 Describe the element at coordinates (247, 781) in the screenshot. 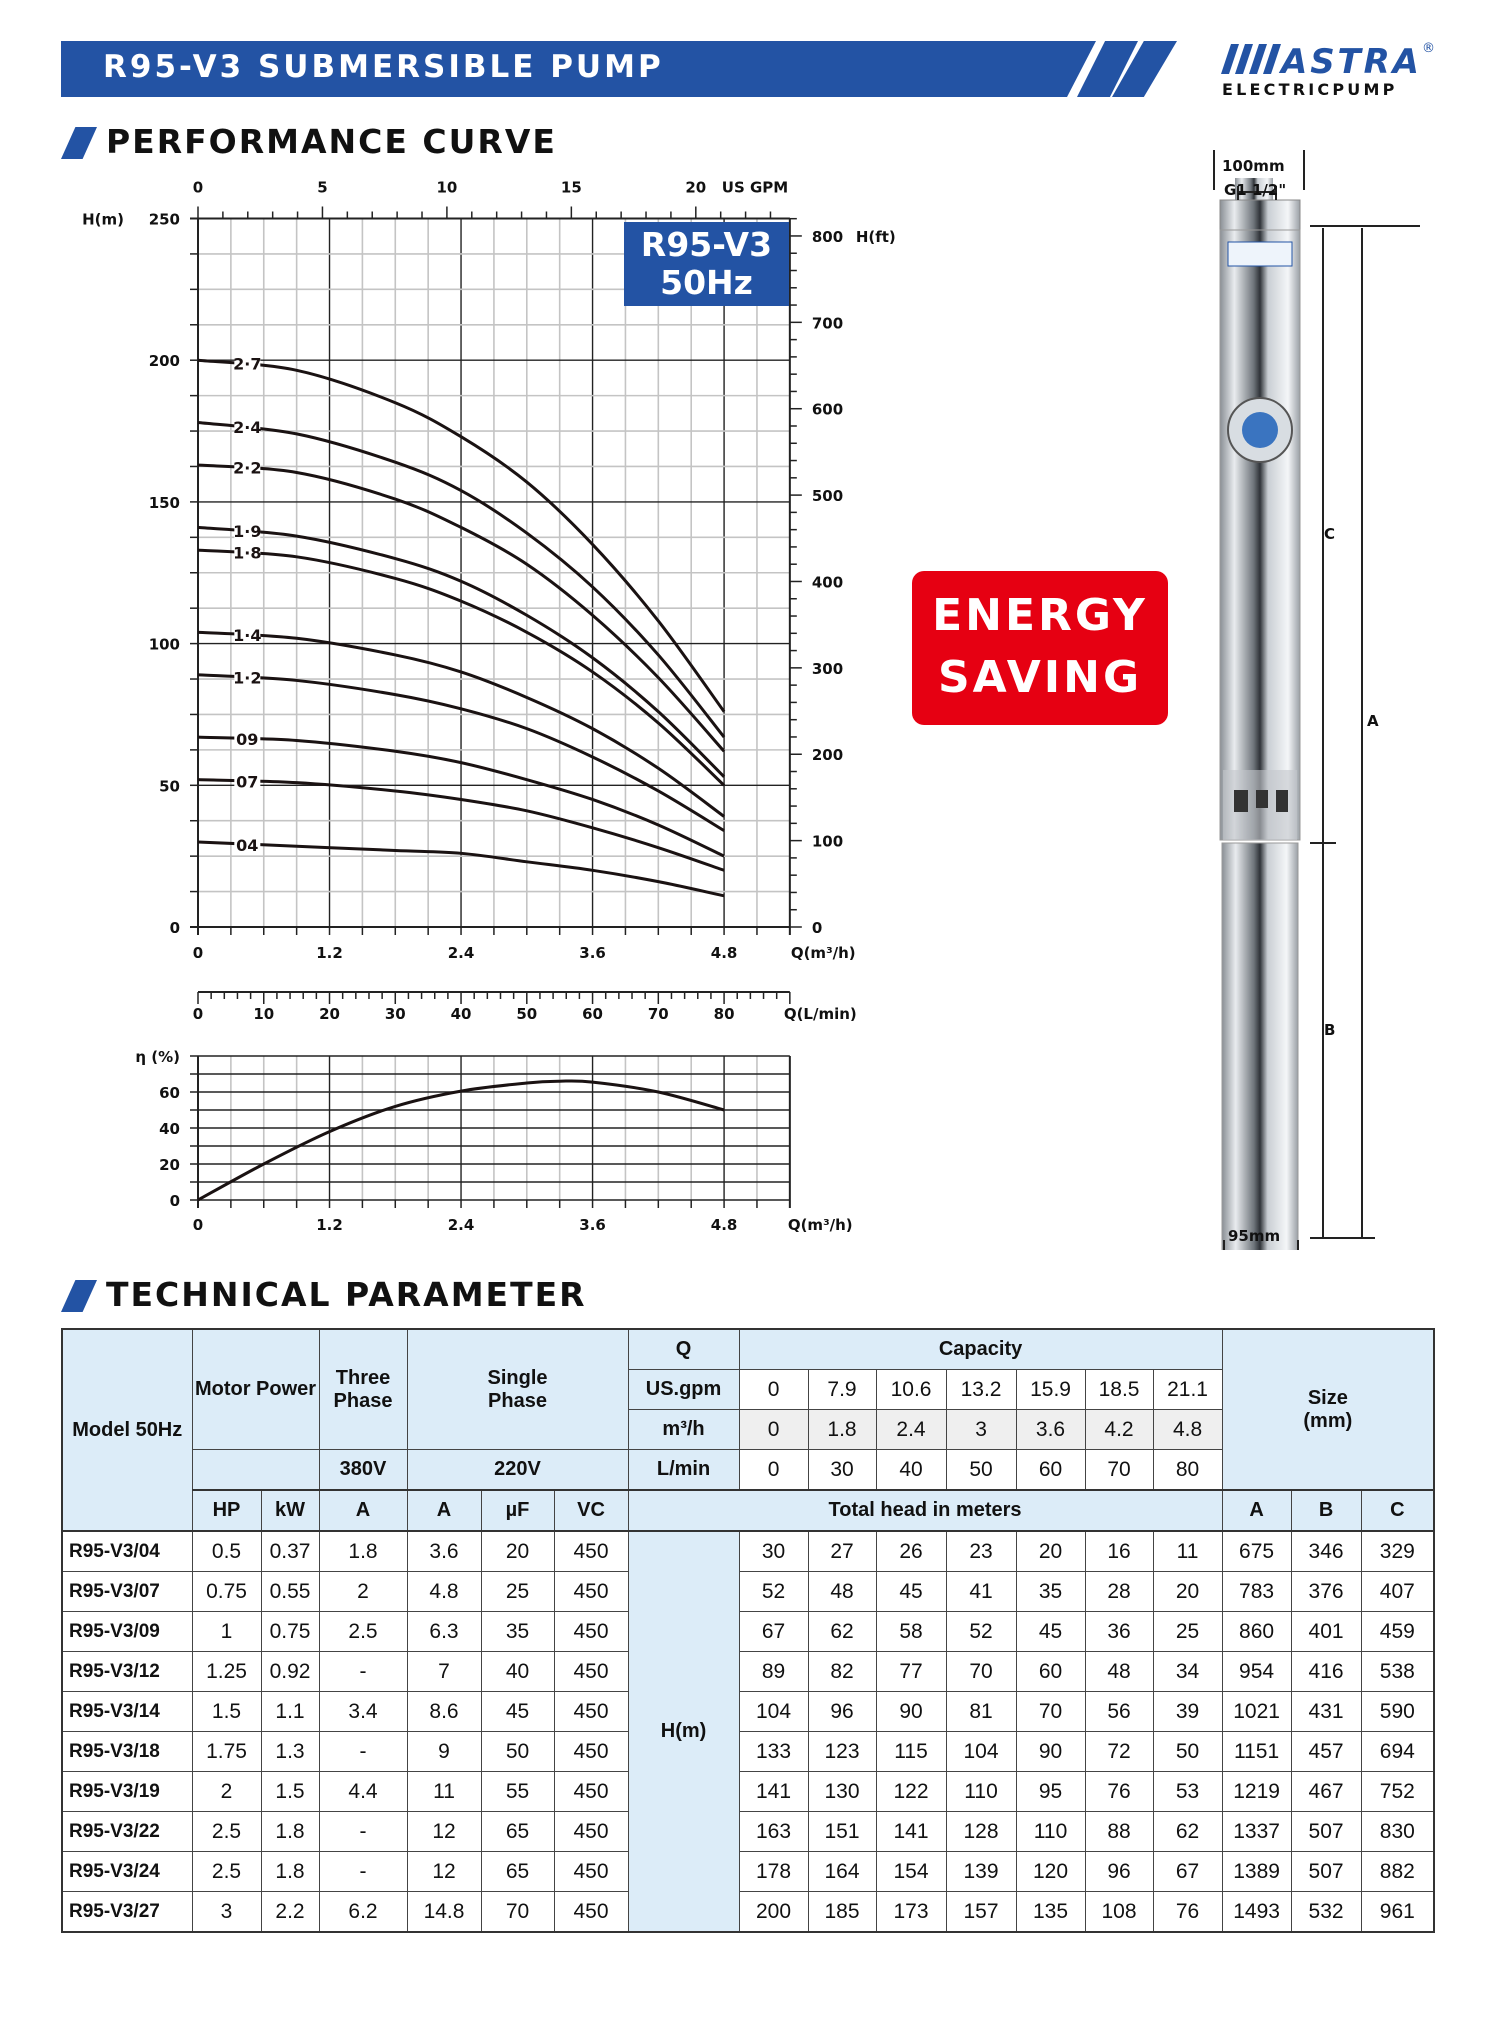

I see `curve-label: 07` at that location.